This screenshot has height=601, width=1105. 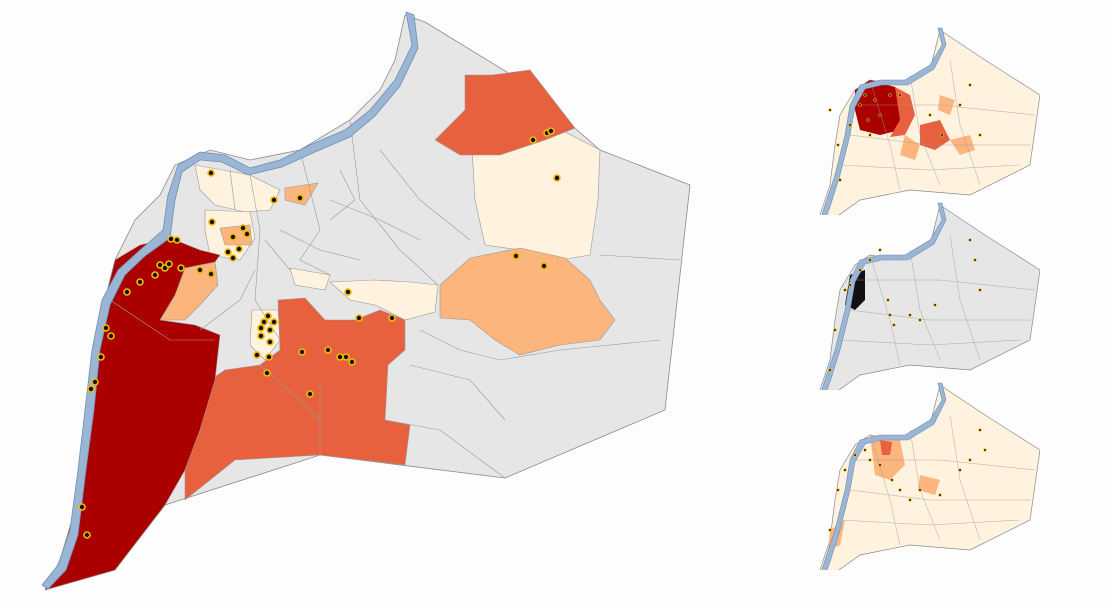 I want to click on thumb-map-1-svg, so click(x=929, y=121).